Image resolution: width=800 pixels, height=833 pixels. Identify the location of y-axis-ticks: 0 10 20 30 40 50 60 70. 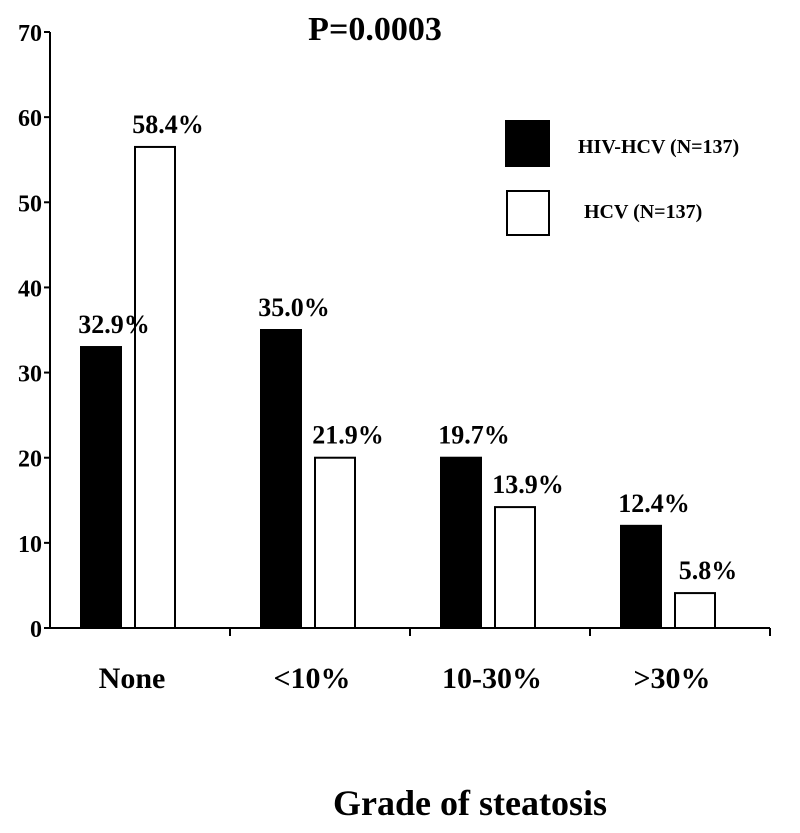
(34, 332).